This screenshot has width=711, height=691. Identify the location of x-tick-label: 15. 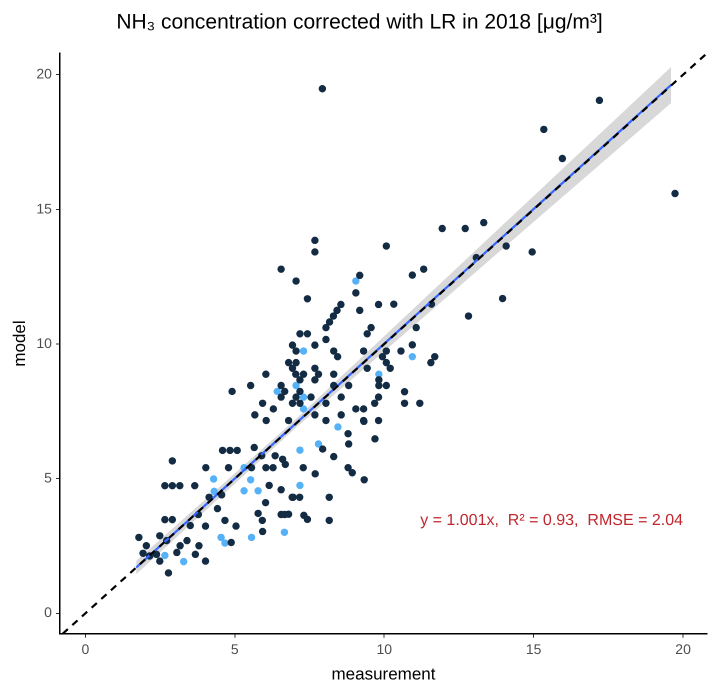
(534, 649).